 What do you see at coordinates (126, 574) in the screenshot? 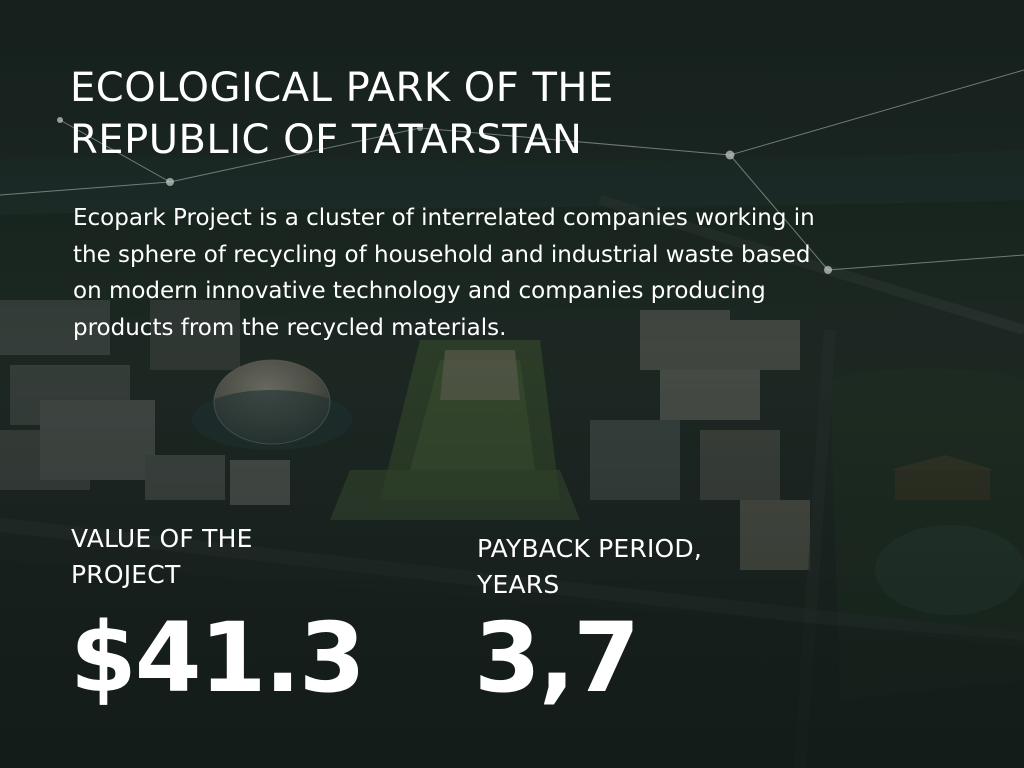
I see `label-line: PROJECT` at bounding box center [126, 574].